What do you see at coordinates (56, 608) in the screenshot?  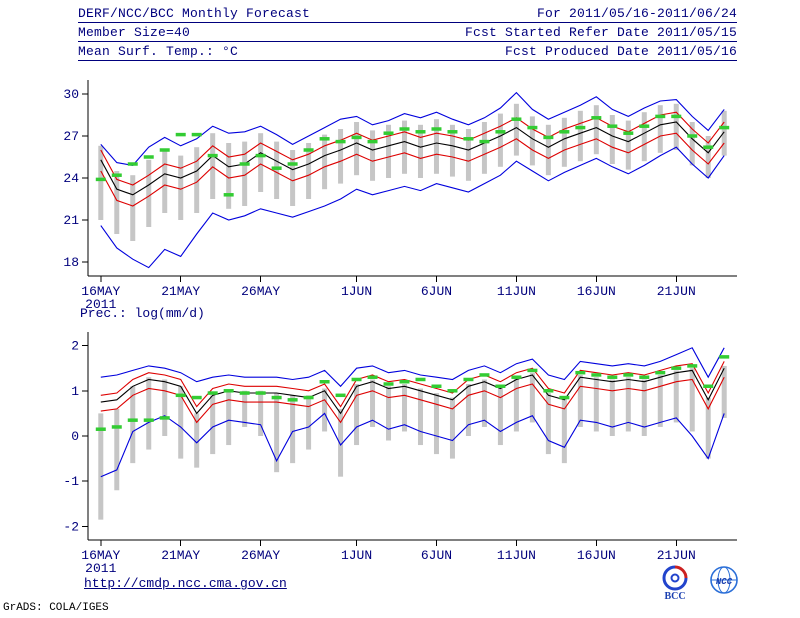 I see `grads-credit: GrADS: COLA/IGES` at bounding box center [56, 608].